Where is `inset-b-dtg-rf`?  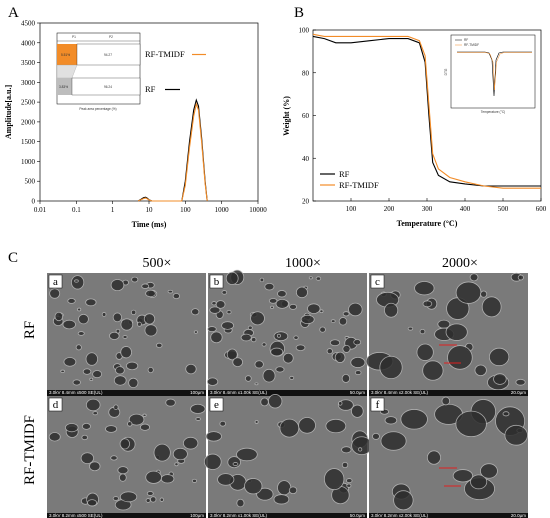
inset-b-dtg-rf is located at coordinates (494, 74).